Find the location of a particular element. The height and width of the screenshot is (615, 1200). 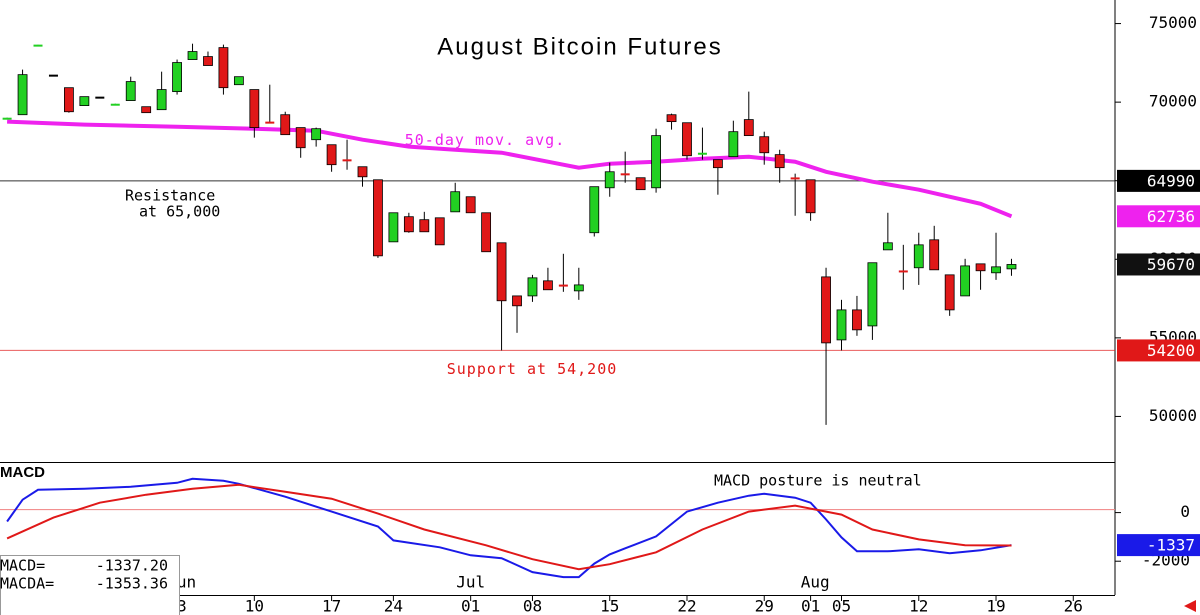

month-label: Aug is located at coordinates (815, 582).